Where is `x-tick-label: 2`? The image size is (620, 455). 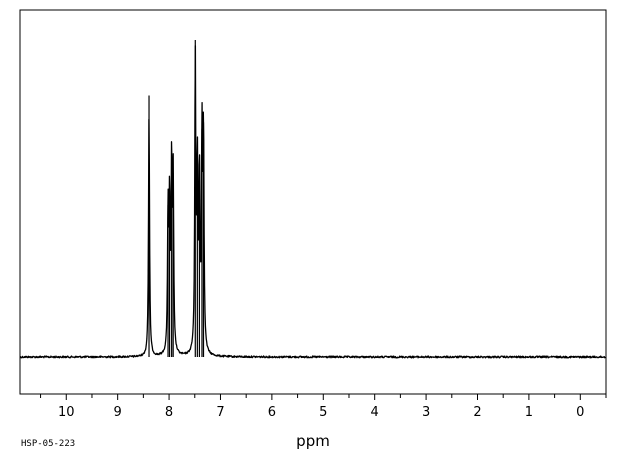 x-tick-label: 2 is located at coordinates (477, 412).